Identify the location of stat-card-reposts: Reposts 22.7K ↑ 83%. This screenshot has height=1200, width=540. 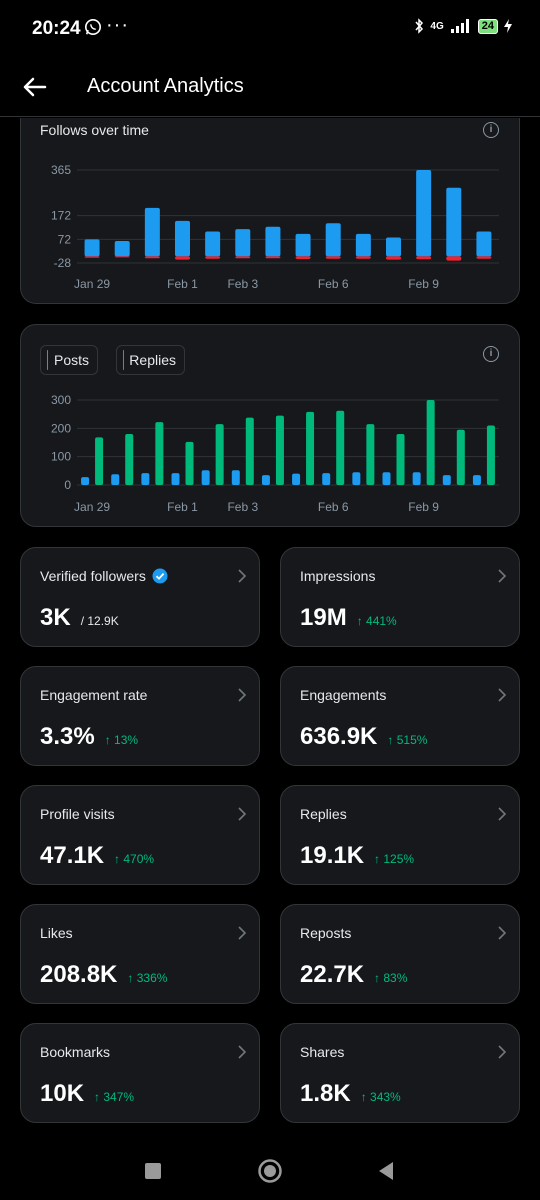
(400, 954).